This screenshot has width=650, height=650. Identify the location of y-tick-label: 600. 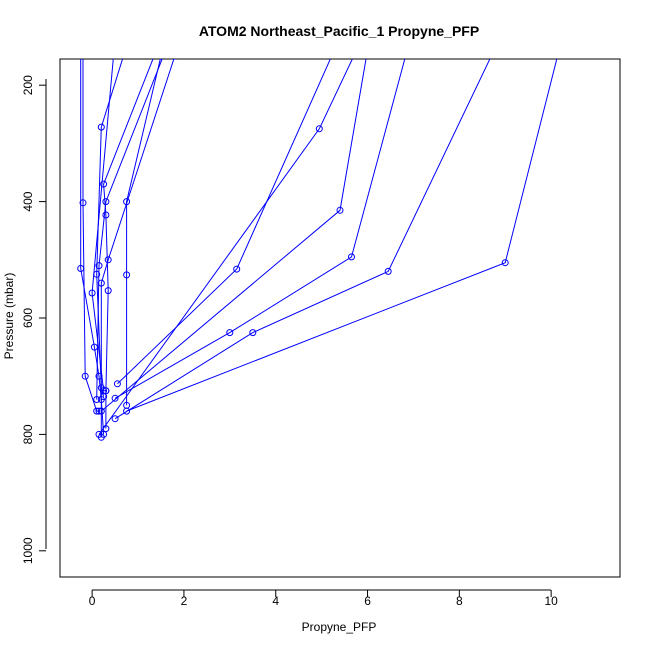
(28, 318).